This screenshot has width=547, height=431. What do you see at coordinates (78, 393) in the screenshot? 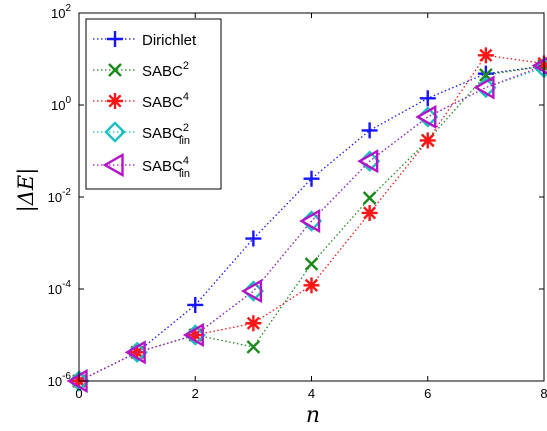
I see `x-tick-label: 0` at bounding box center [78, 393].